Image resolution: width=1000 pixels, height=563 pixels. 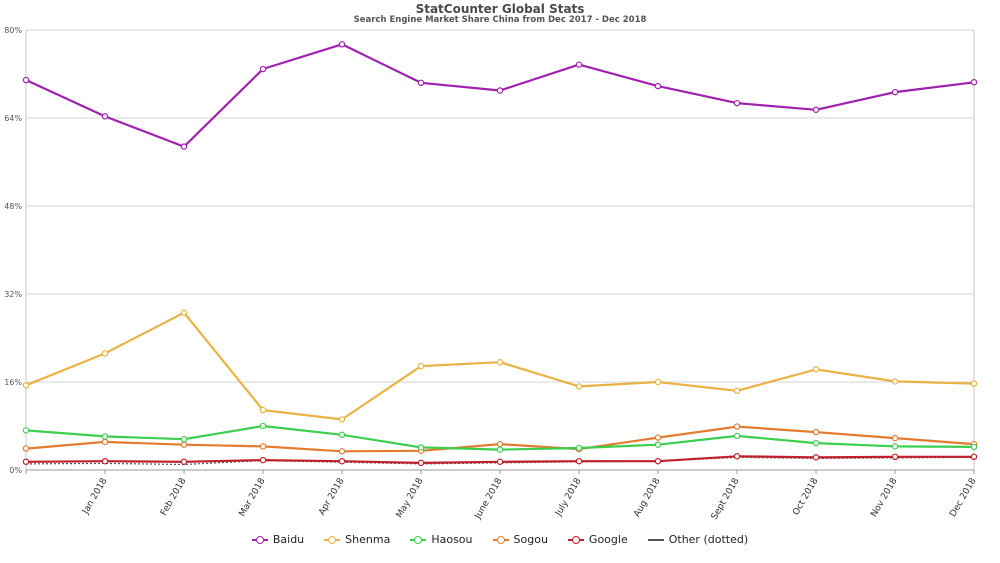 What do you see at coordinates (95, 496) in the screenshot?
I see `x-tick-label: Jan 2018` at bounding box center [95, 496].